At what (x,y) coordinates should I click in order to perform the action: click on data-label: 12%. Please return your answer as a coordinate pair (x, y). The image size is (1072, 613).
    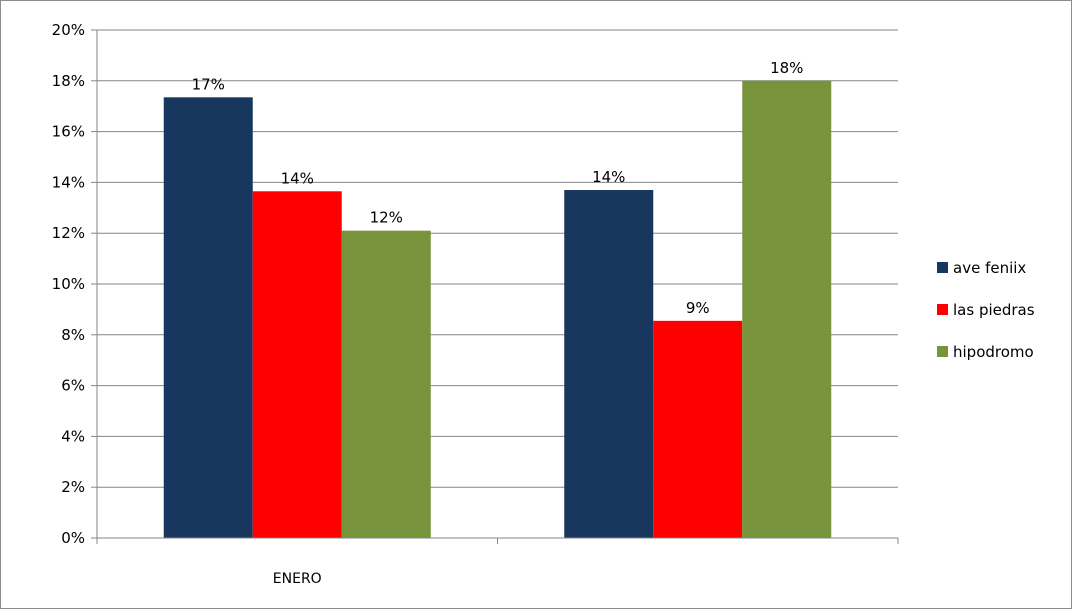
    Looking at the image, I should click on (386, 218).